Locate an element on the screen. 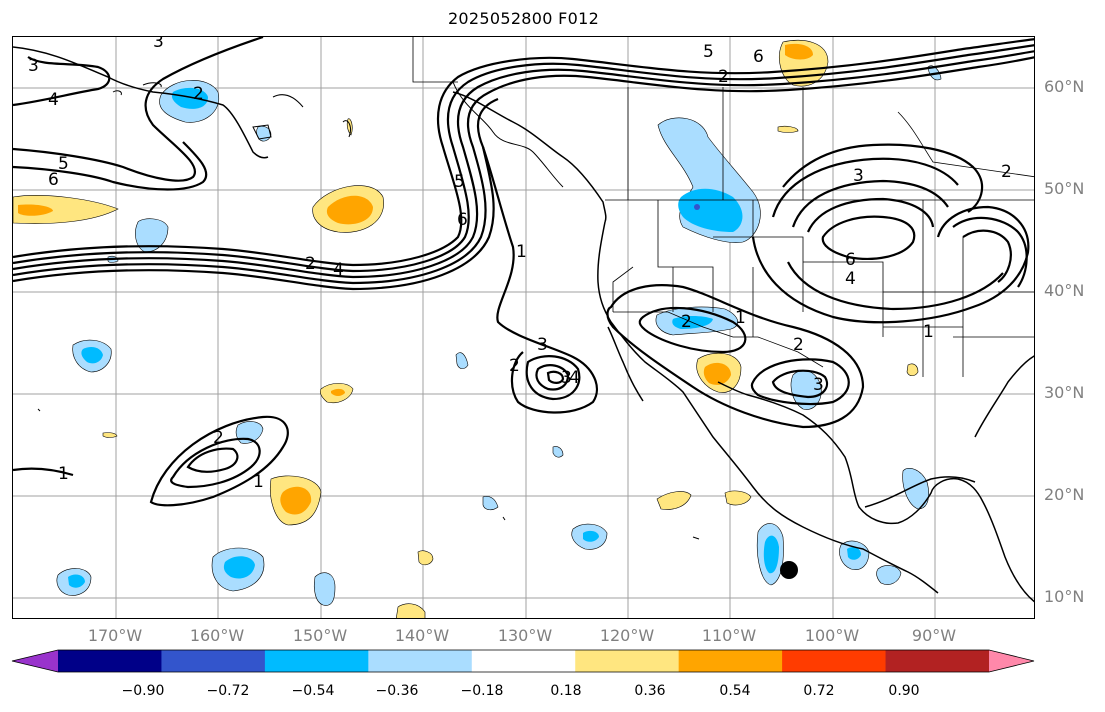 Image resolution: width=1105 pixels, height=712 pixels. lon-label: 100°W is located at coordinates (832, 635).